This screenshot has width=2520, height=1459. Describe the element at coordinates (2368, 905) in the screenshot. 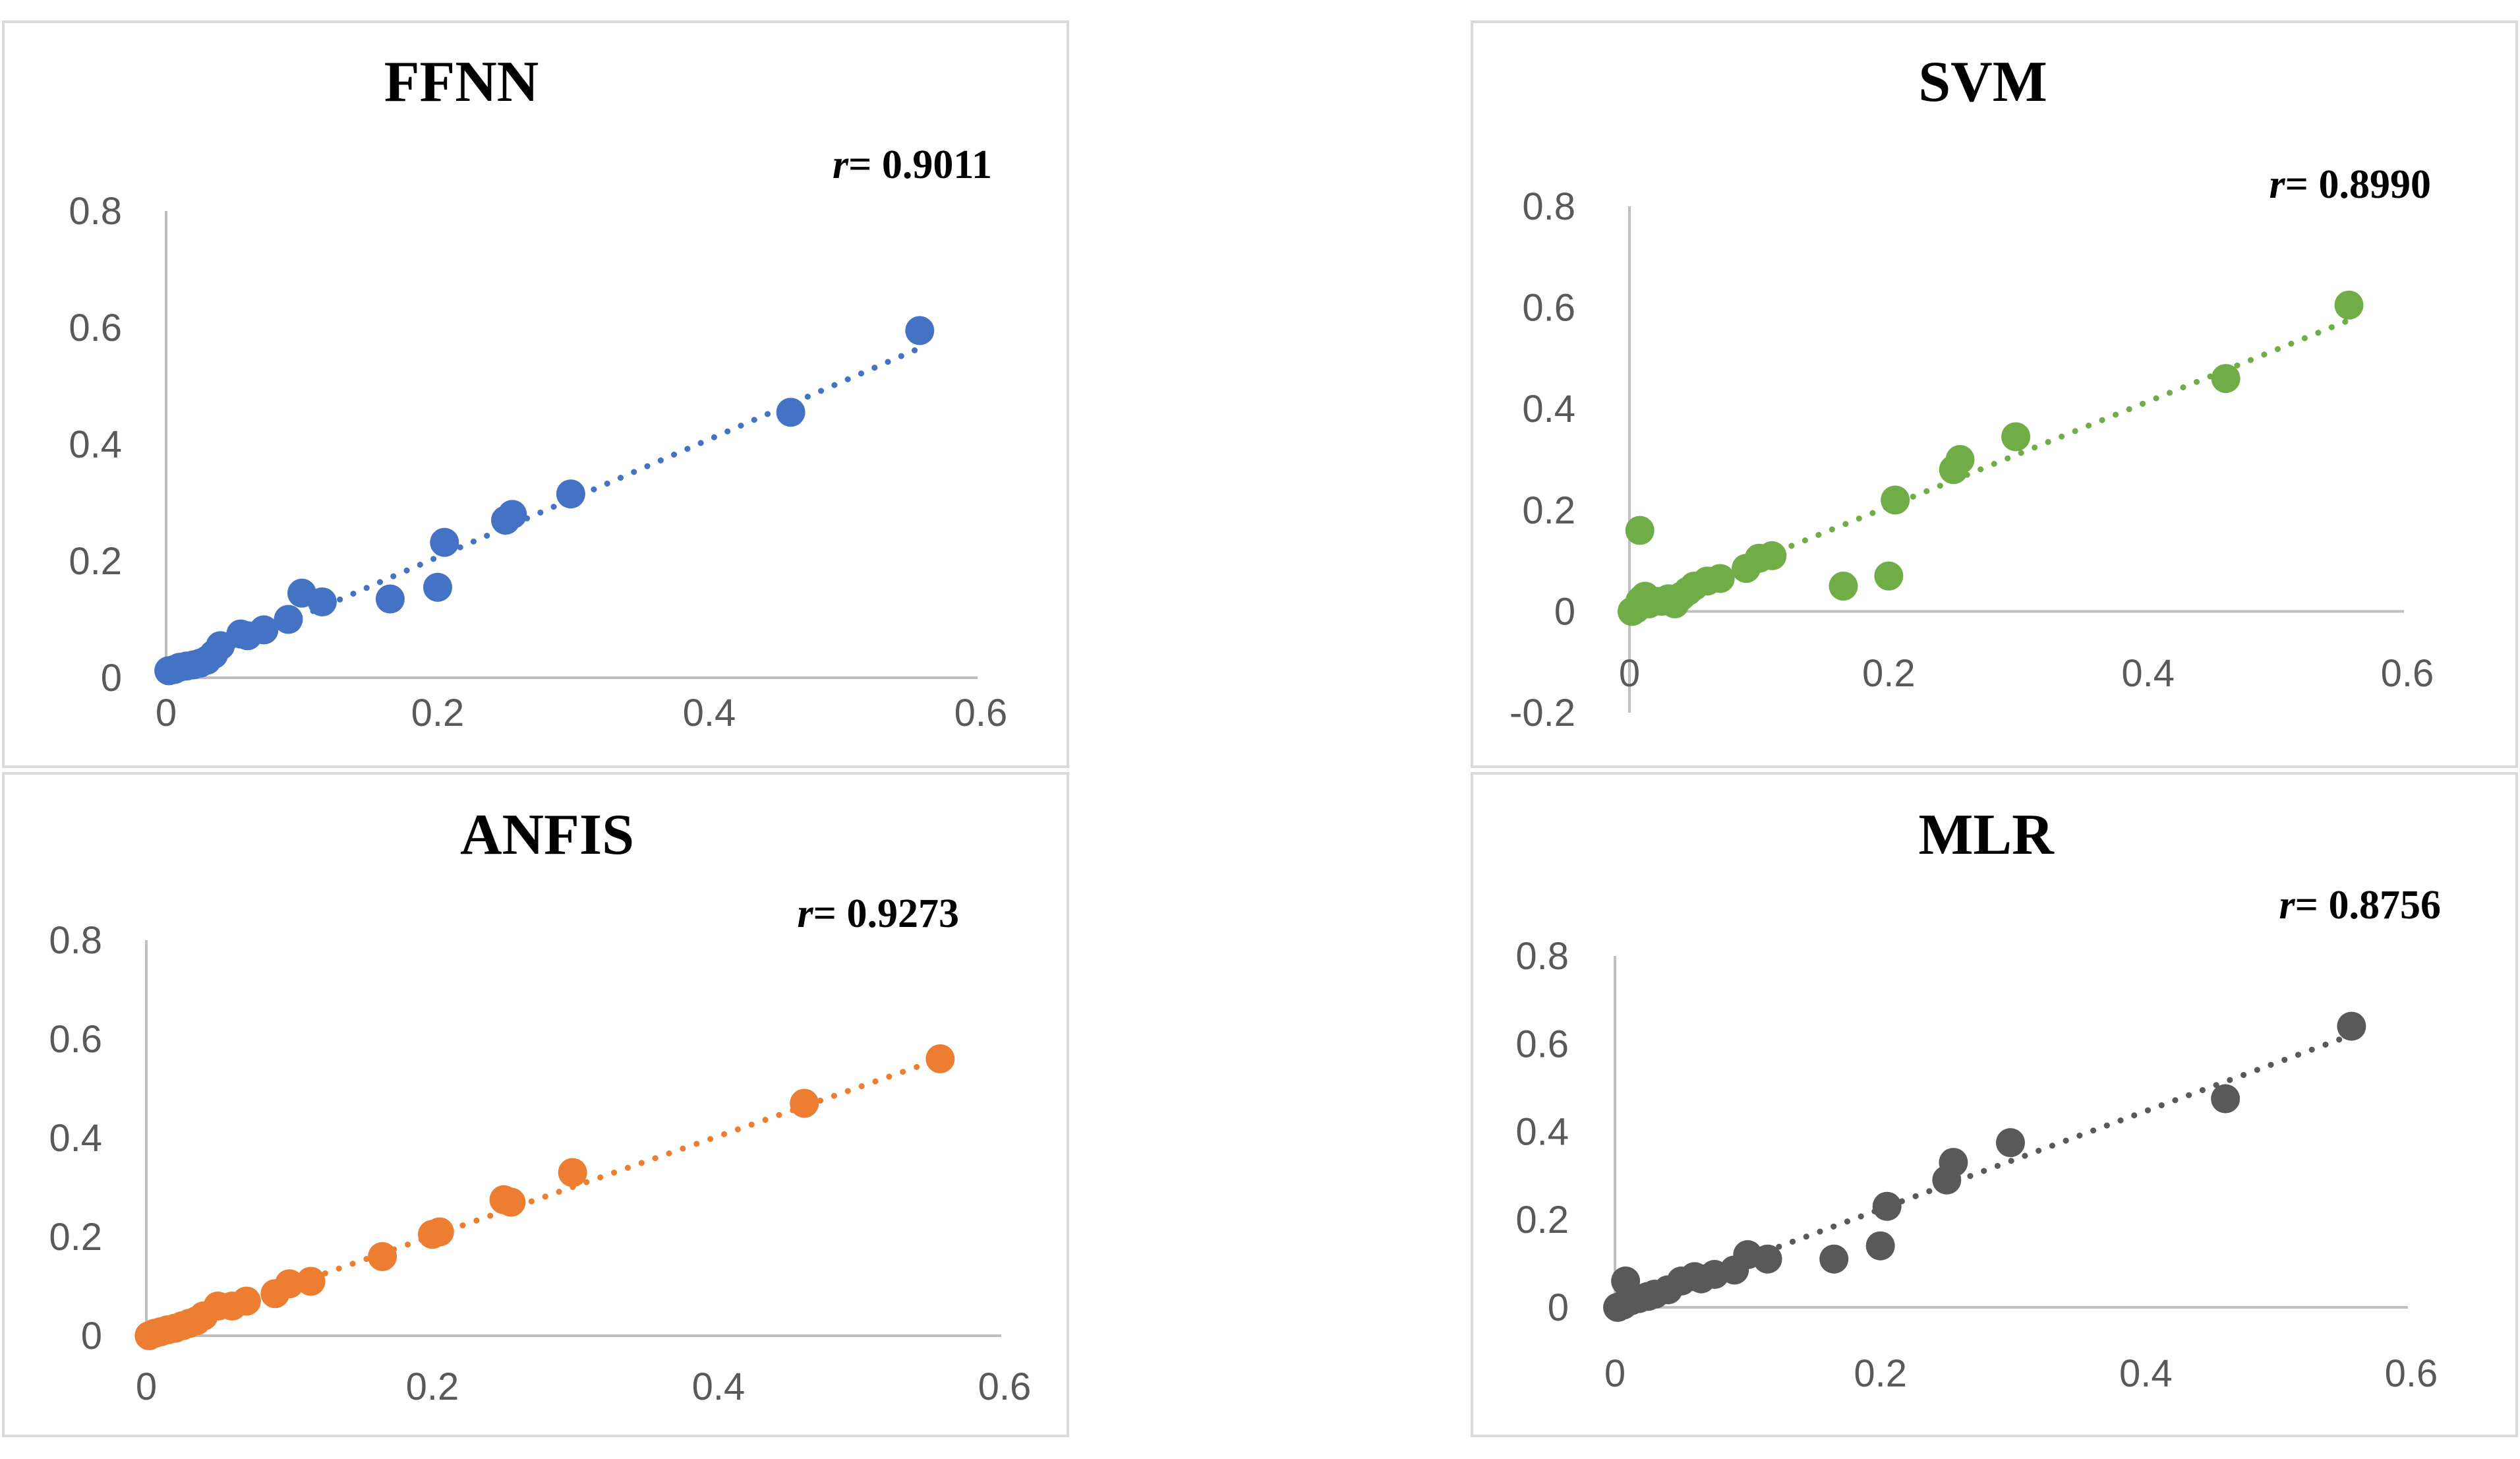

I see `r-value: = 0.8756` at that location.